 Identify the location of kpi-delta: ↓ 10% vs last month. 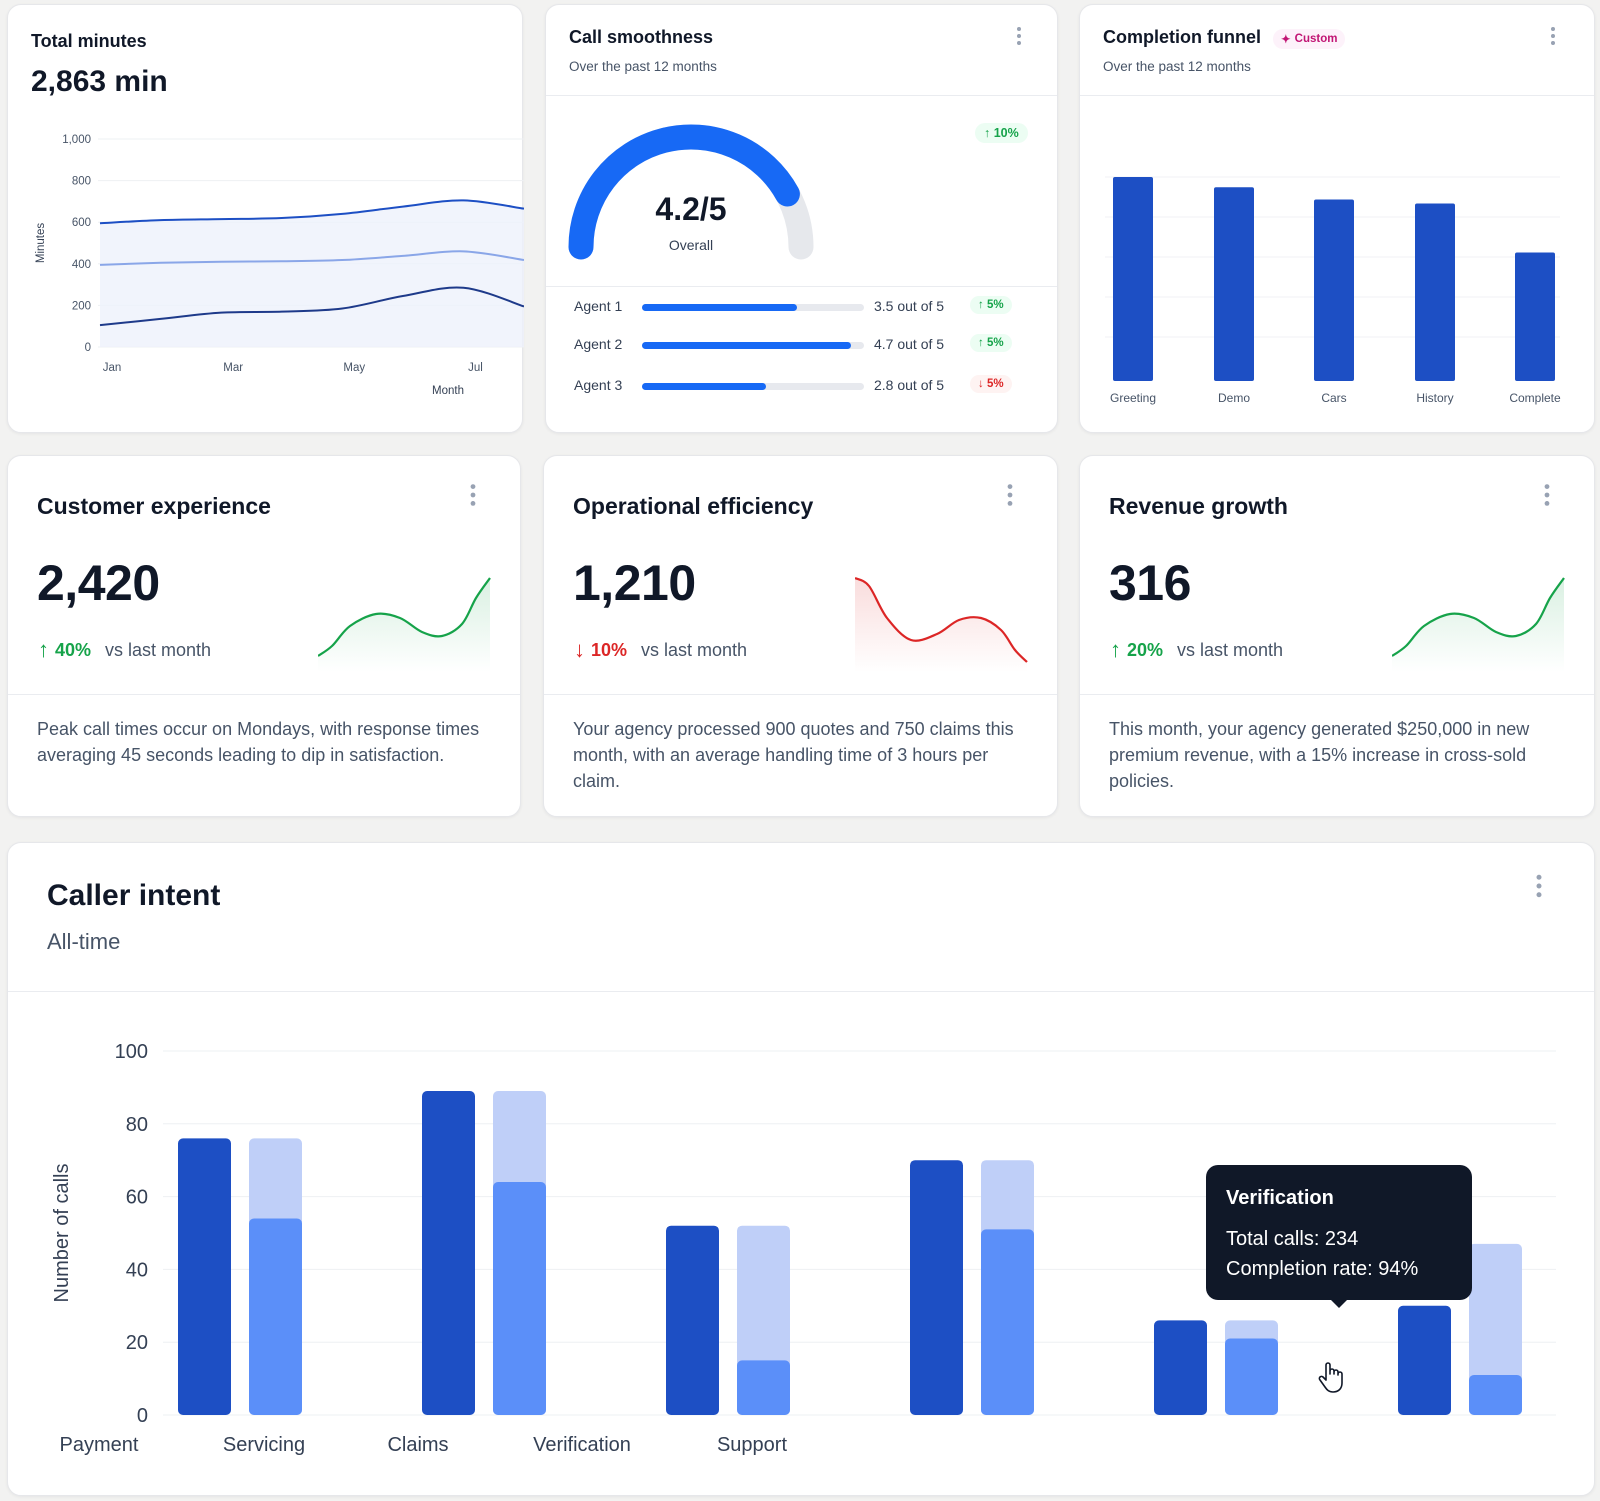
(660, 650).